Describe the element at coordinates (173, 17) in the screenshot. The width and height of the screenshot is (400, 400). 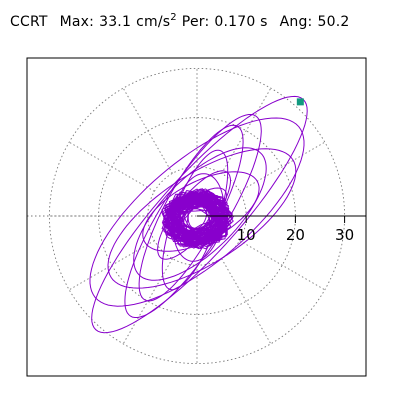
I see `max-unit-exponent: 2` at that location.